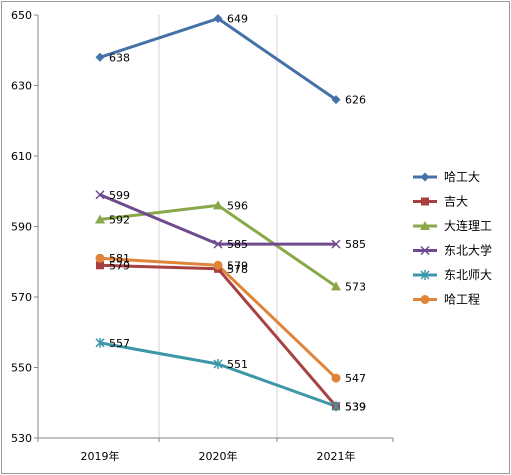  Describe the element at coordinates (119, 195) in the screenshot. I see `data-label: 599` at that location.